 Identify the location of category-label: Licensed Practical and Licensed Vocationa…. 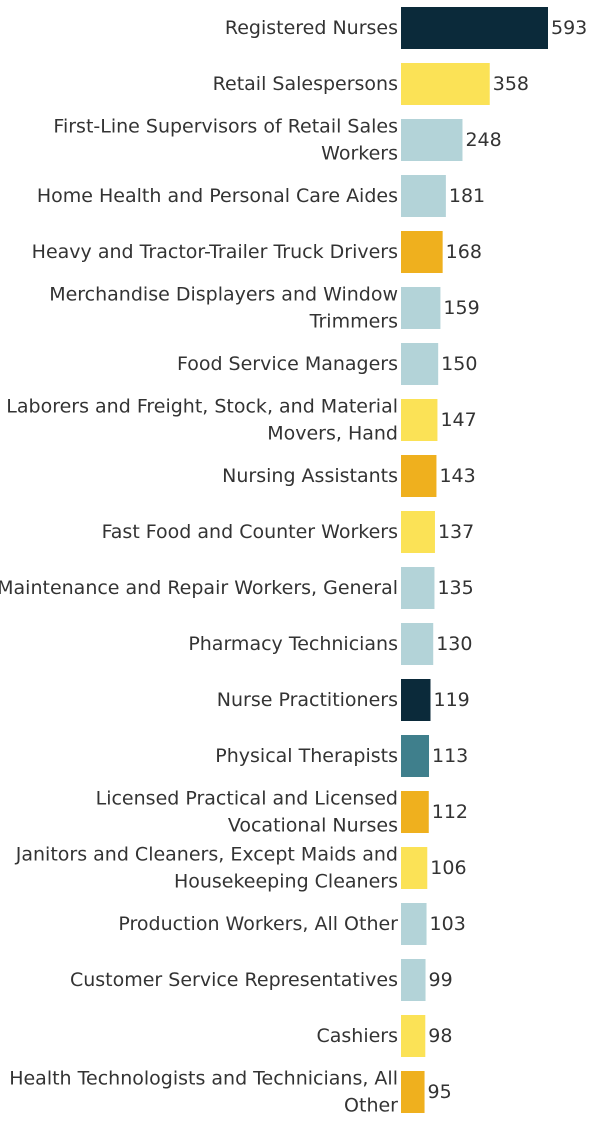
(247, 812).